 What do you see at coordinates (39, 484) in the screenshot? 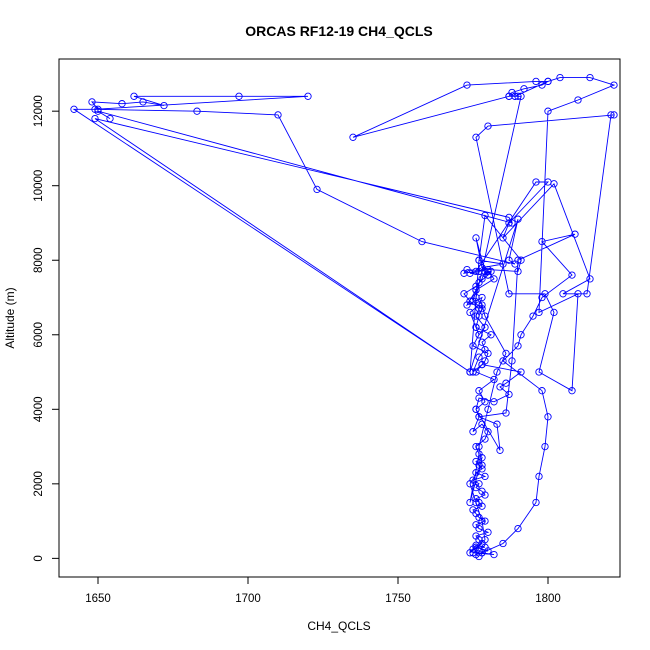
I see `y-tick-label: 2000` at bounding box center [39, 484].